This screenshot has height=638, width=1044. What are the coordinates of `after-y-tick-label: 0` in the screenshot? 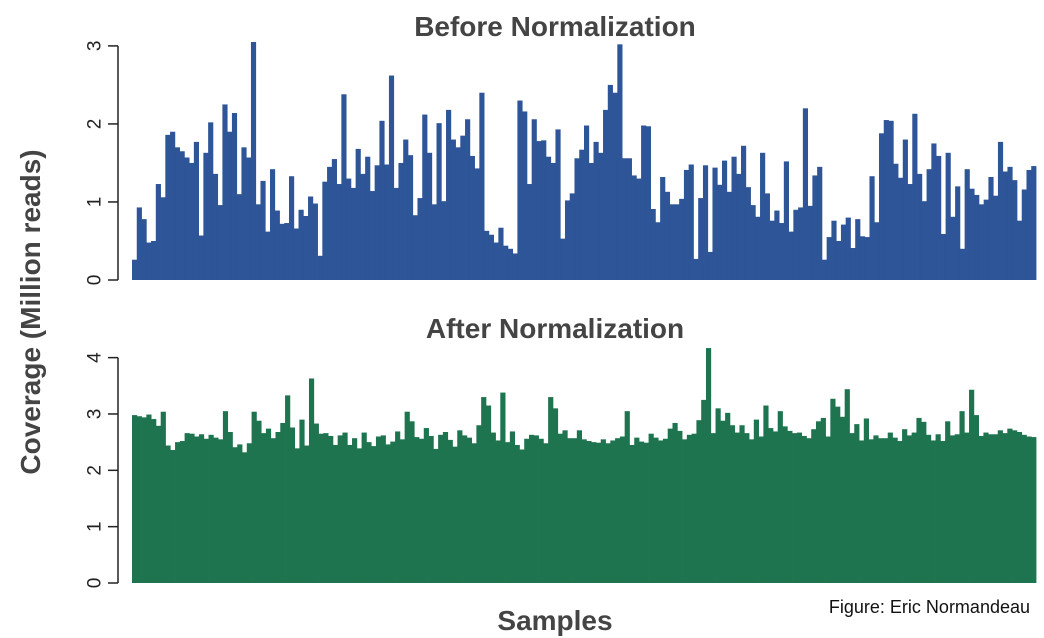 It's located at (95, 583).